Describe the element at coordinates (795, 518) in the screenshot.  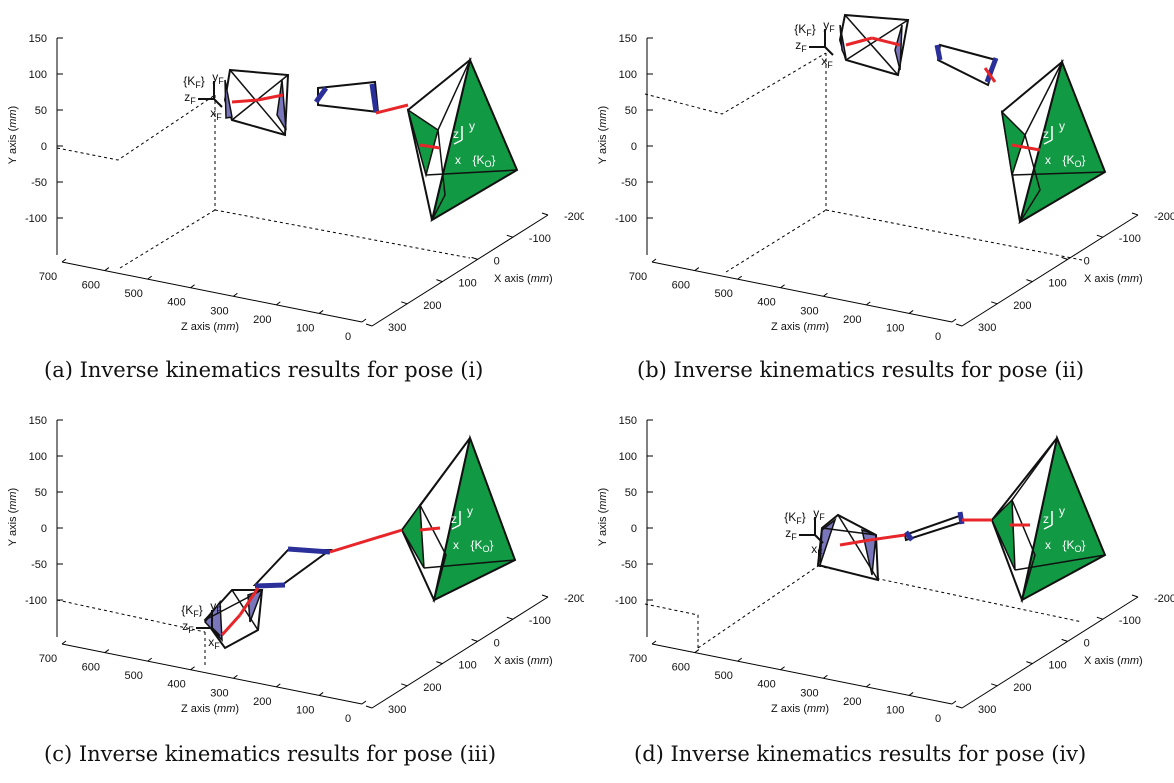
I see `finger-frame-name: {KF}` at that location.